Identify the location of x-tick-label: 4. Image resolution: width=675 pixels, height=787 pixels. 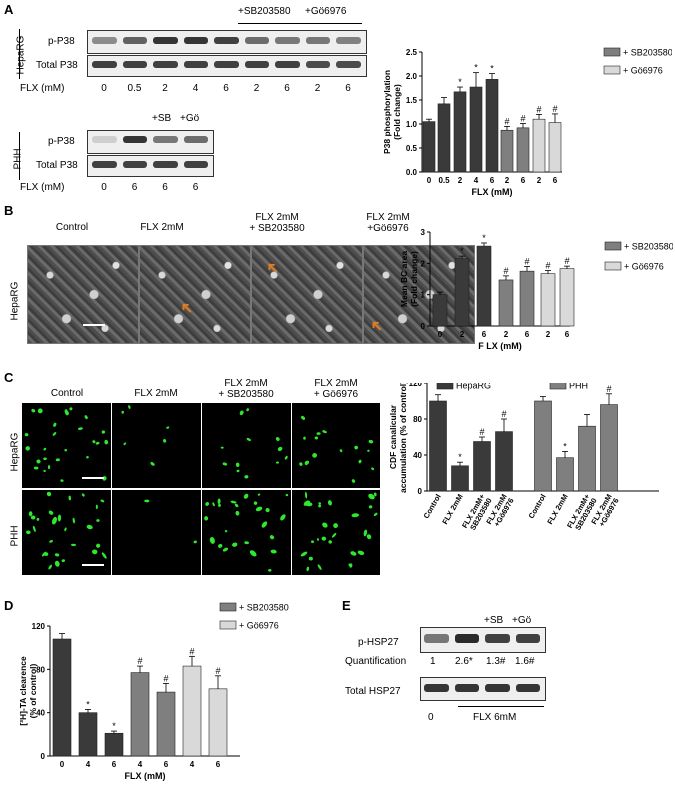
(88, 764).